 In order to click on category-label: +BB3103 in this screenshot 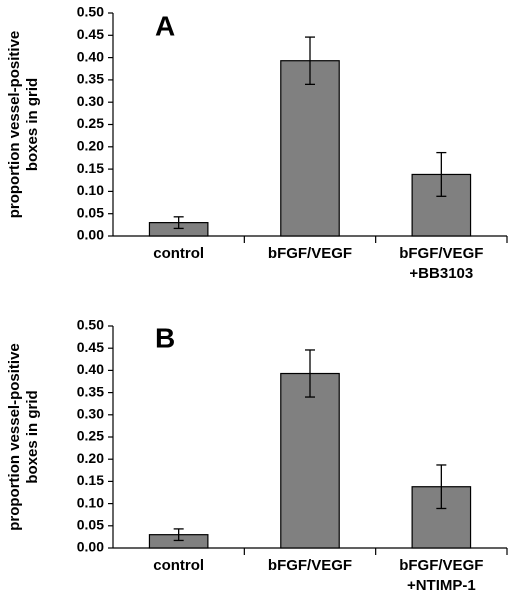, I will do `click(441, 273)`.